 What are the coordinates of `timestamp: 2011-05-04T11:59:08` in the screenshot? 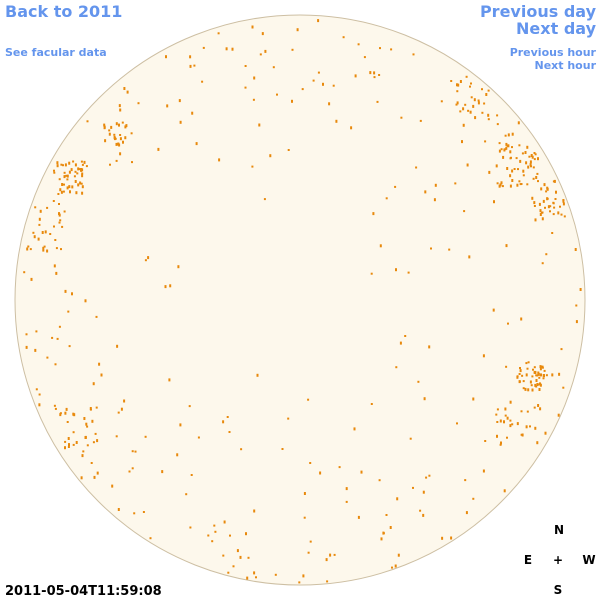 It's located at (83, 591).